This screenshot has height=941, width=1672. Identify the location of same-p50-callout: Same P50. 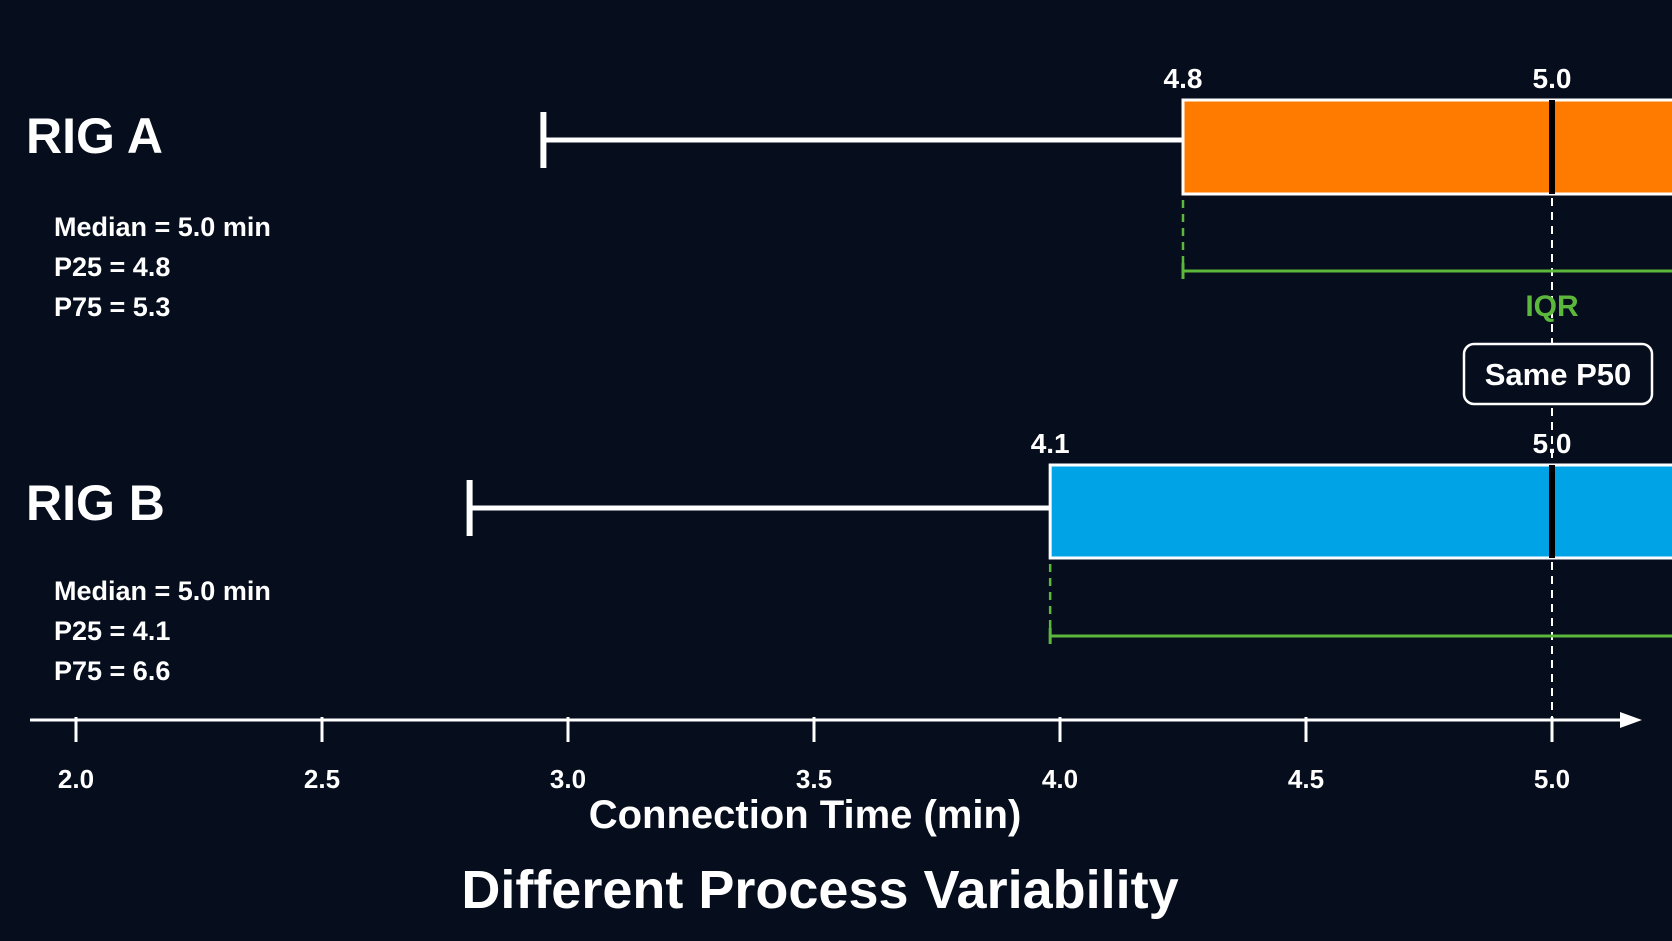
(1558, 374).